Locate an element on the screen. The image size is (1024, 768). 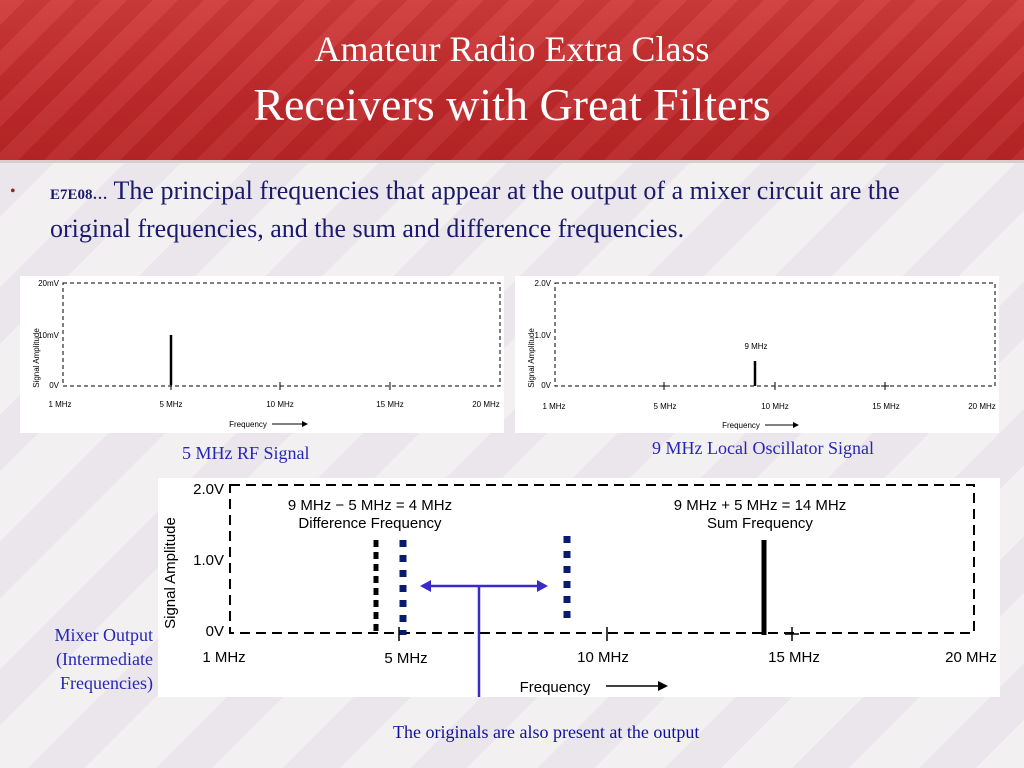
originals-arrowhead-left is located at coordinates (425, 586).